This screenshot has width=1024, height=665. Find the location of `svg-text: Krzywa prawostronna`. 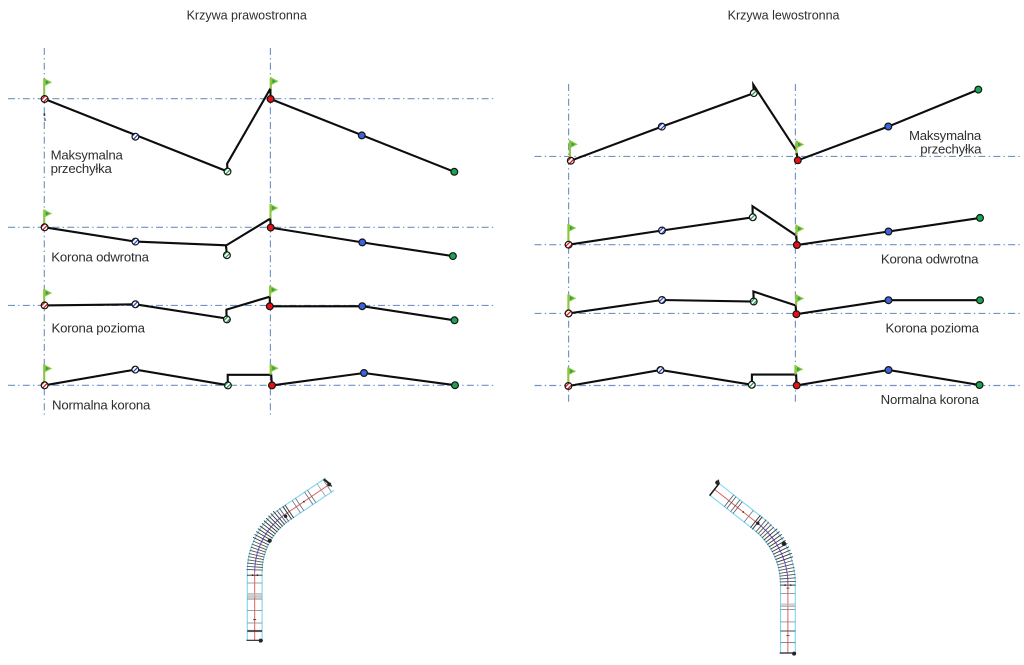

svg-text: Krzywa prawostronna is located at coordinates (247, 16).